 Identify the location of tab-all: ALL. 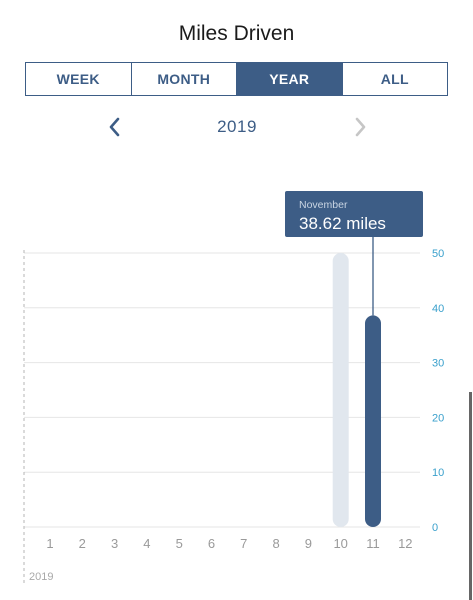
(394, 79).